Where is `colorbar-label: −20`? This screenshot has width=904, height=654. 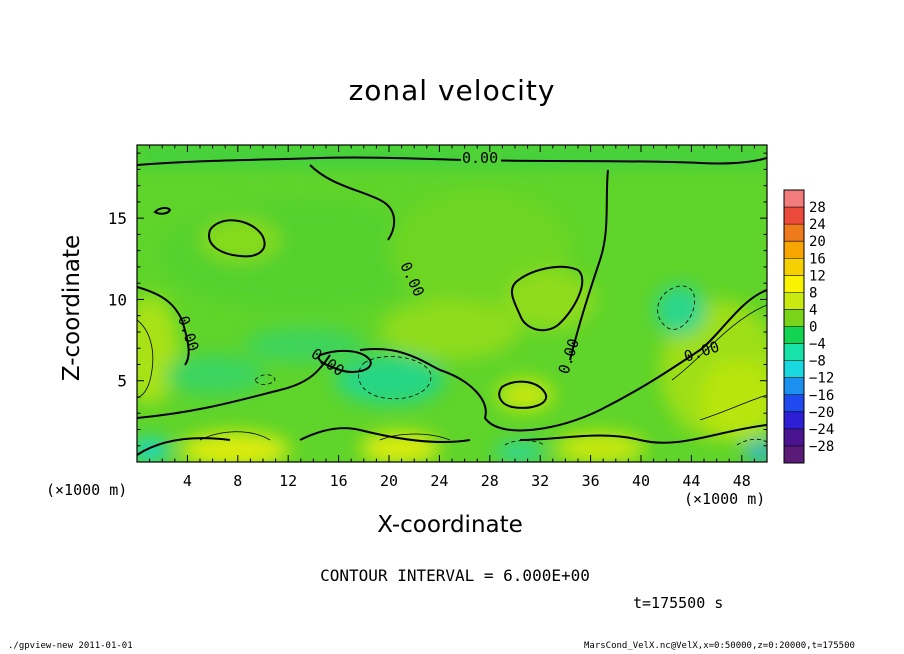 colorbar-label: −20 is located at coordinates (821, 413).